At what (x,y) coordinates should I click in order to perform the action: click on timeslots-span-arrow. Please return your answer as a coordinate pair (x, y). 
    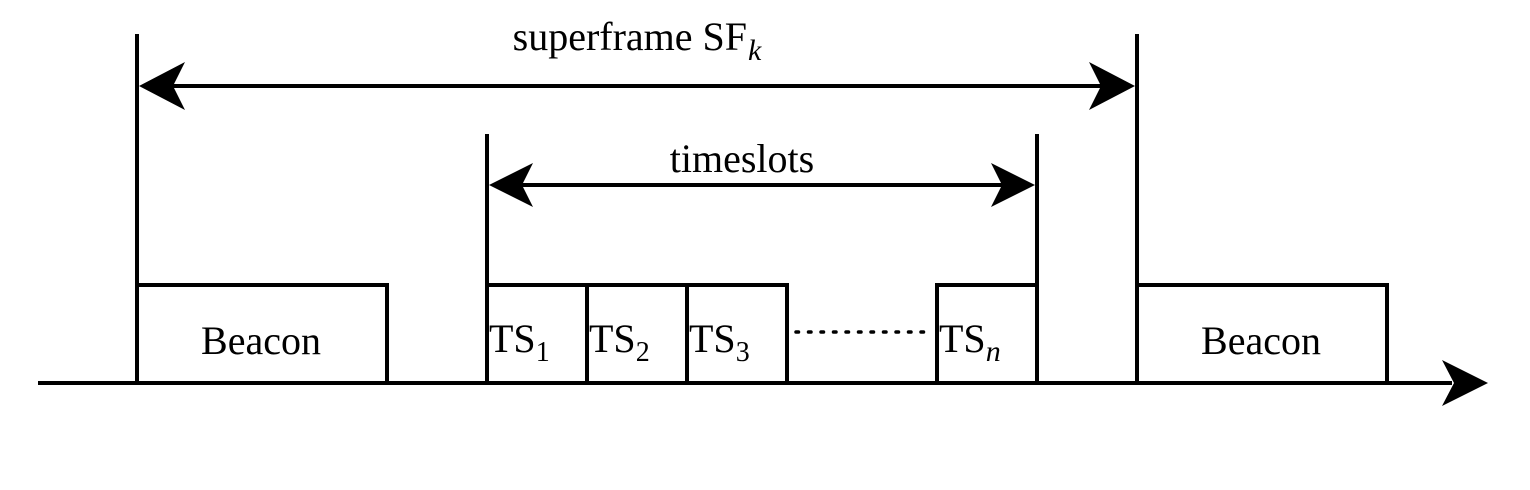
    Looking at the image, I should click on (762, 185).